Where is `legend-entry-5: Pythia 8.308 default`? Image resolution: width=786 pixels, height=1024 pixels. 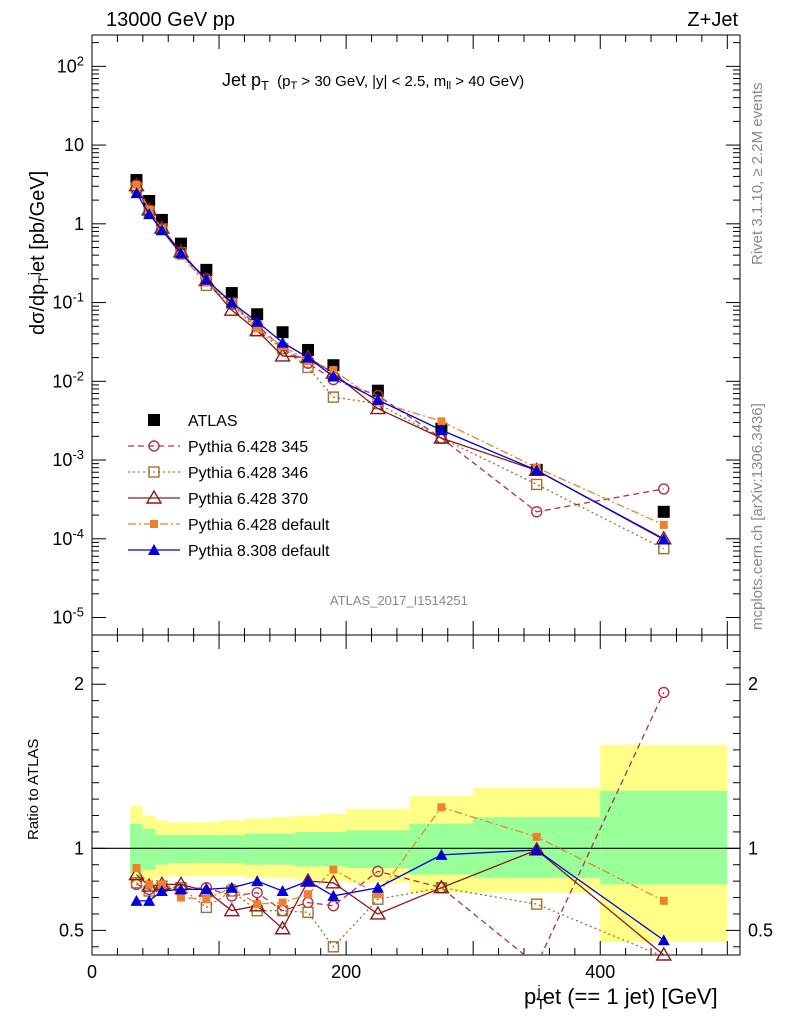
legend-entry-5: Pythia 8.308 default is located at coordinates (229, 551).